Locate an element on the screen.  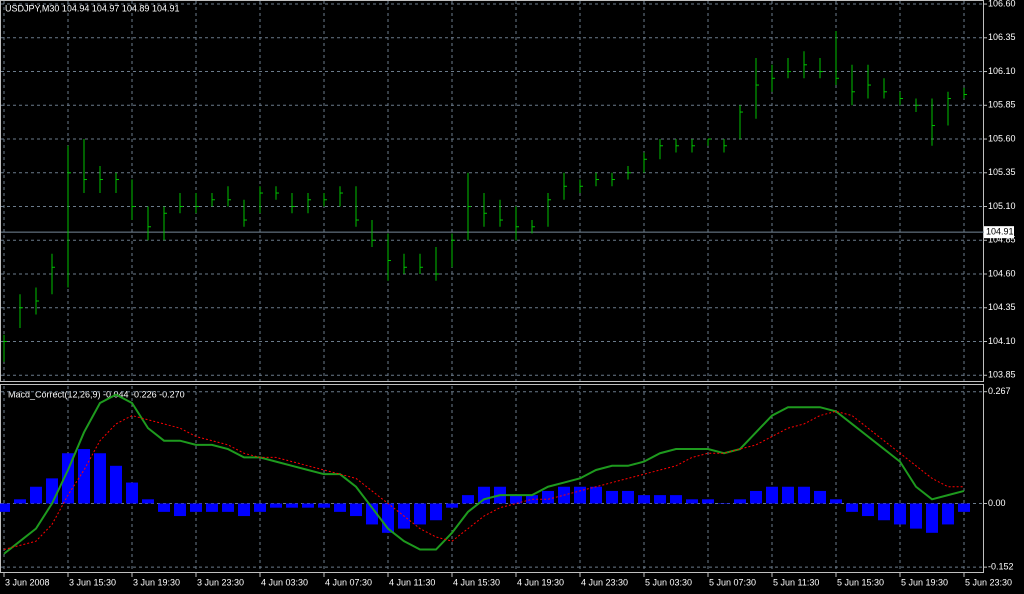
y-tick-label: 105.60 is located at coordinates (1002, 138).